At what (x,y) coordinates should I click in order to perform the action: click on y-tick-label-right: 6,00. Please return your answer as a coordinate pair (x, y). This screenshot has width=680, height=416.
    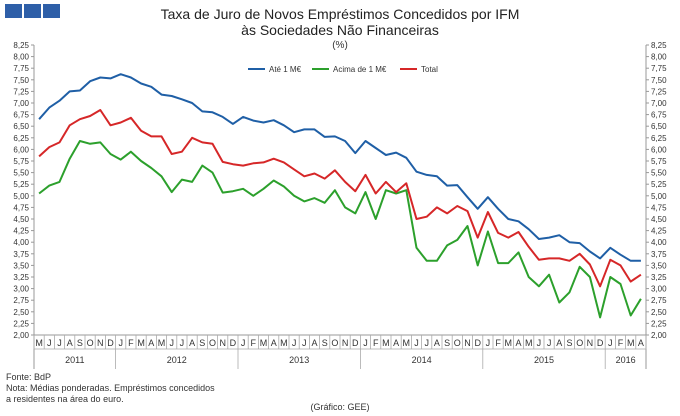
    Looking at the image, I should click on (659, 149).